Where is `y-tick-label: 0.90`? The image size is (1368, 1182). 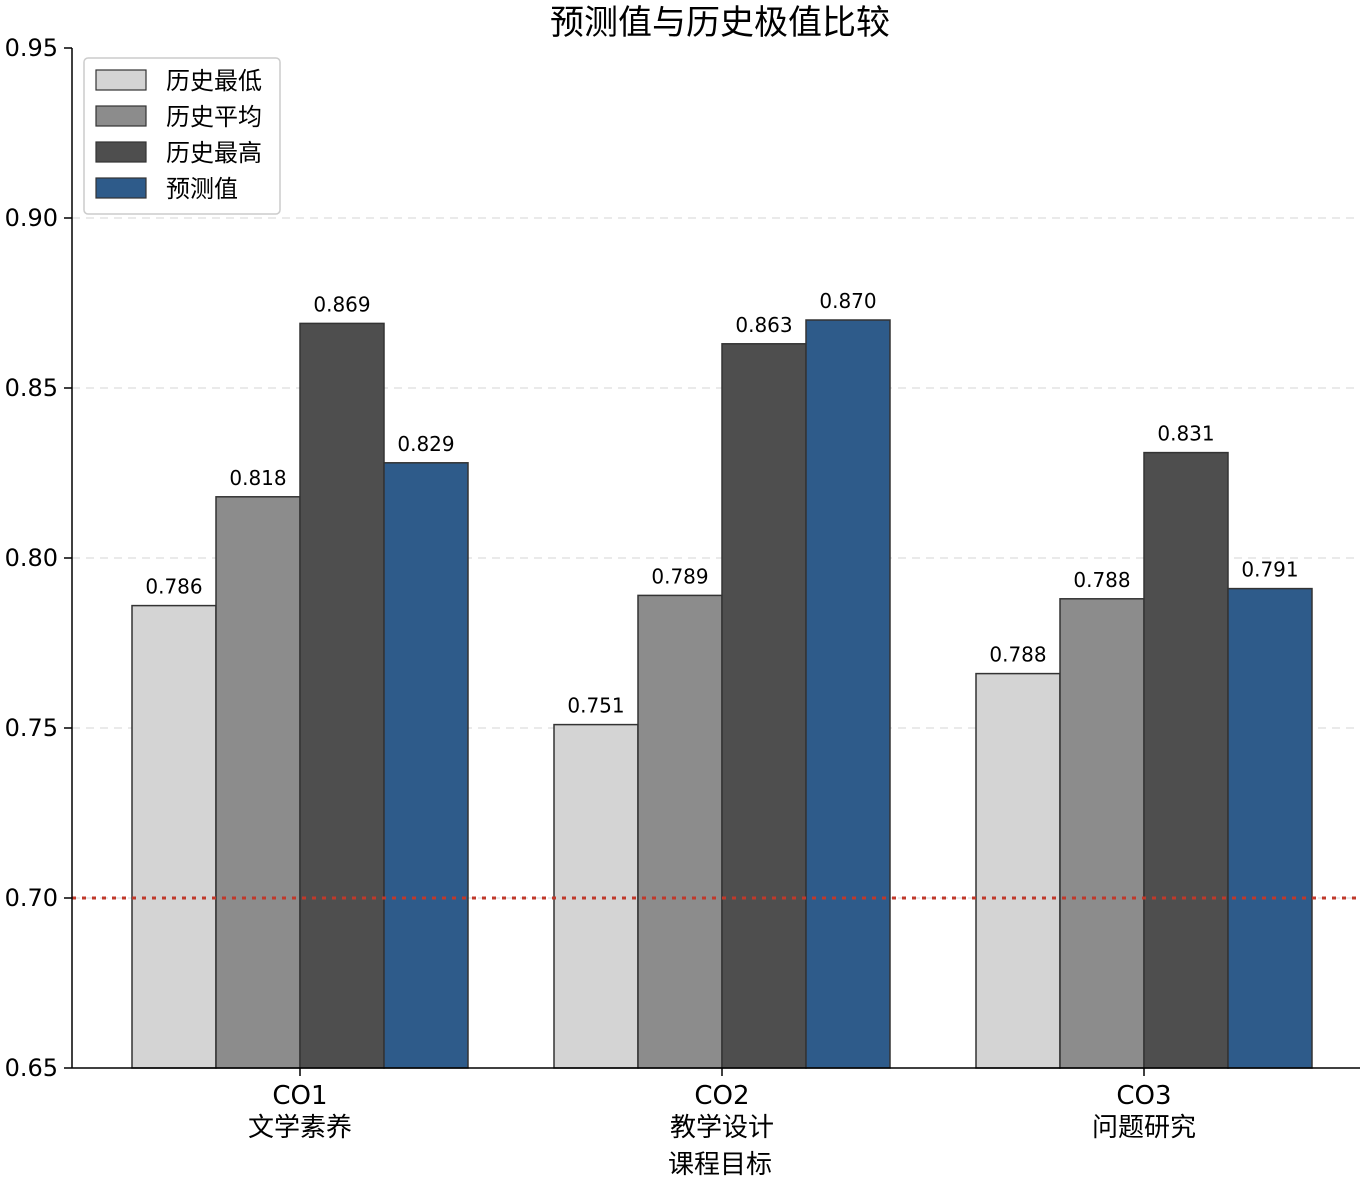
y-tick-label: 0.90 is located at coordinates (31, 218).